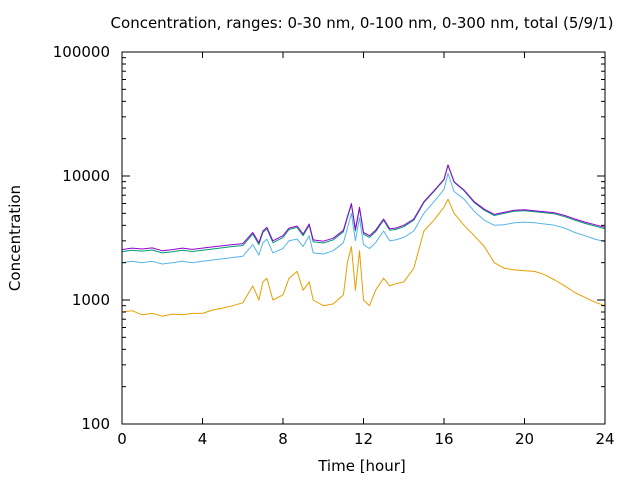  I want to click on x-tick-label: 16, so click(443, 439).